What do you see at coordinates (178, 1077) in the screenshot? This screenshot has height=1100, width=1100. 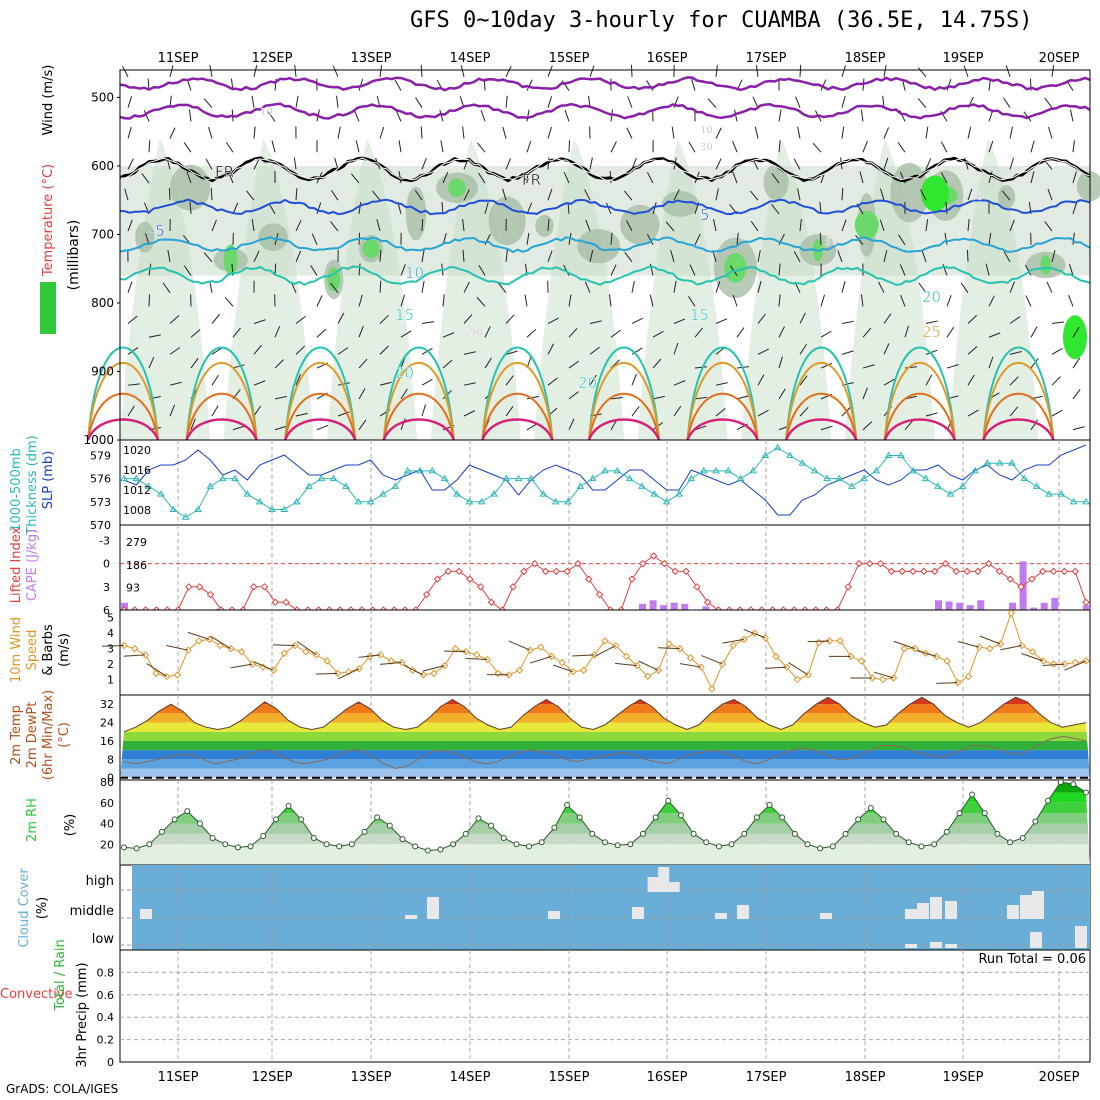 I see `date-label-bottom: 11SEP` at bounding box center [178, 1077].